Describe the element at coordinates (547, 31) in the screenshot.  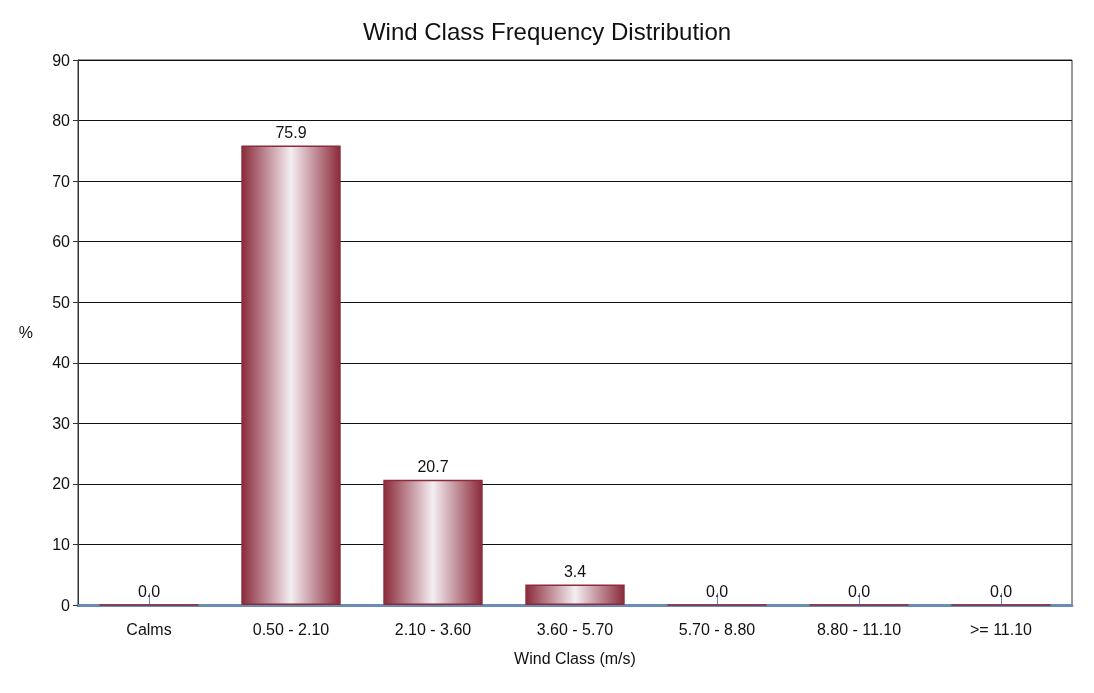
I see `chart-title: Wind Class Frequency Distribution` at that location.